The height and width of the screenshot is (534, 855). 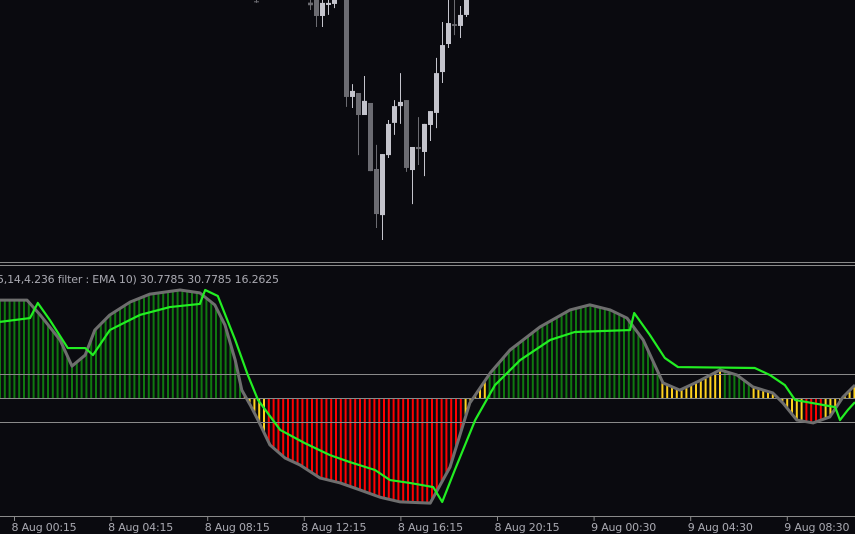 What do you see at coordinates (720, 527) in the screenshot?
I see `time-label: 9 Aug 04:30` at bounding box center [720, 527].